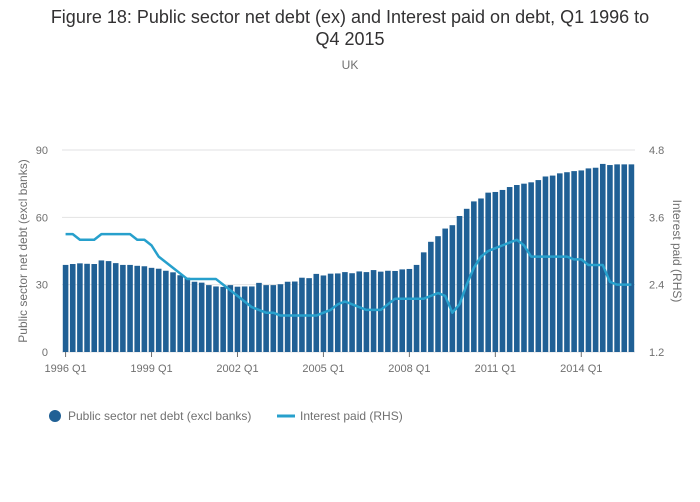 The image size is (700, 502). I want to click on x-tick-label: 2002 Q1, so click(237, 369).